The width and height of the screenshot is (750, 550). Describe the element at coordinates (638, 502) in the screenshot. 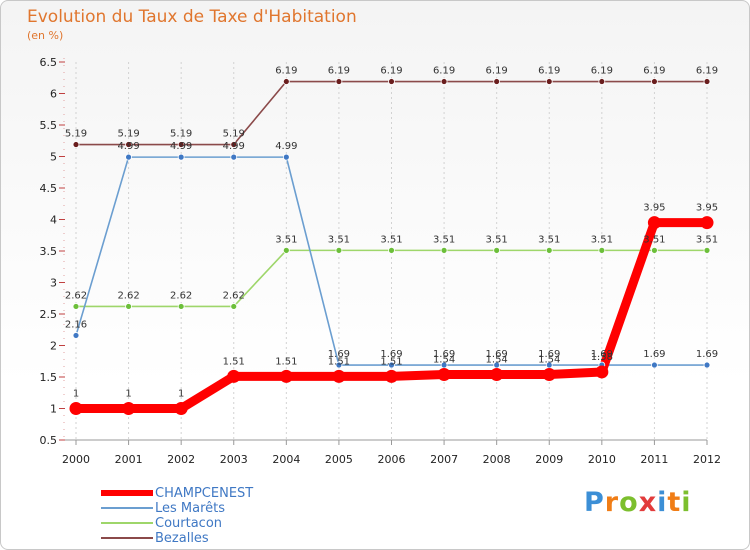

I see `proxiti-logo: Proxiti` at that location.